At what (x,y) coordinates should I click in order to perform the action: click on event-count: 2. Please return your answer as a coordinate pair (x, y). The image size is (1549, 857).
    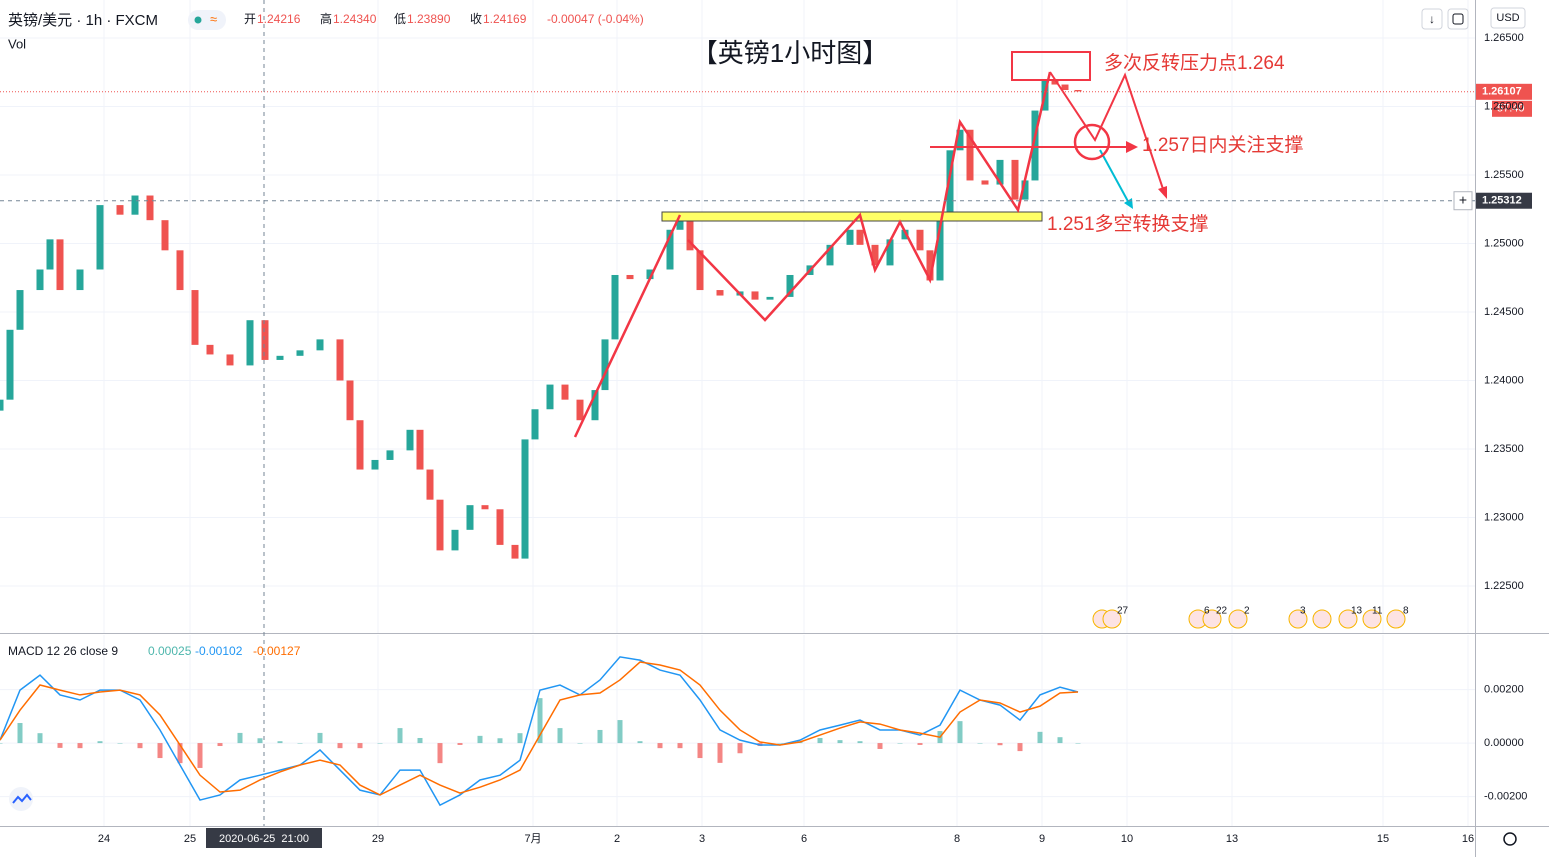
    Looking at the image, I should click on (1247, 611).